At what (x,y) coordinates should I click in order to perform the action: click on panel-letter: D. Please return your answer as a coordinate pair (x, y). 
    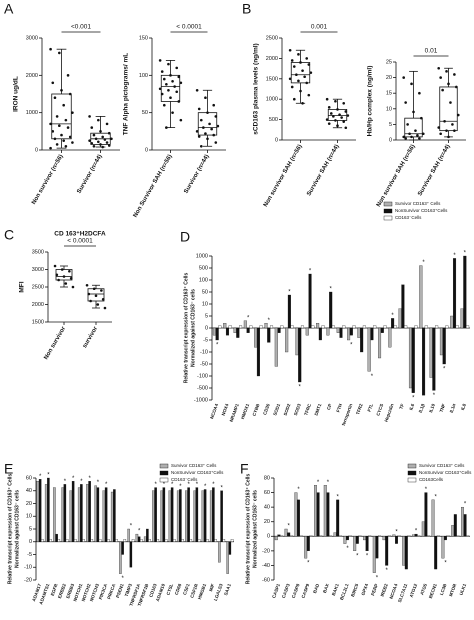
    Looking at the image, I should click on (185, 237).